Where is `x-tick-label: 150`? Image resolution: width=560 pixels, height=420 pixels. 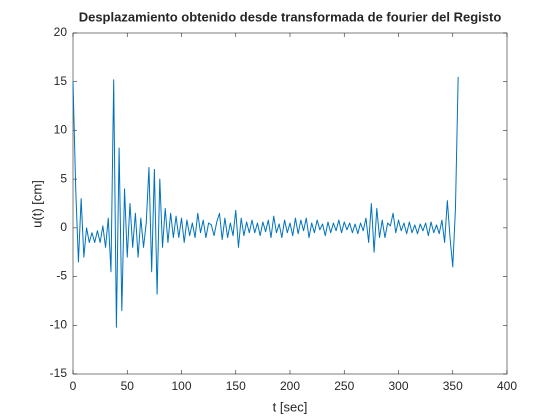
x-tick-label: 150 is located at coordinates (236, 386).